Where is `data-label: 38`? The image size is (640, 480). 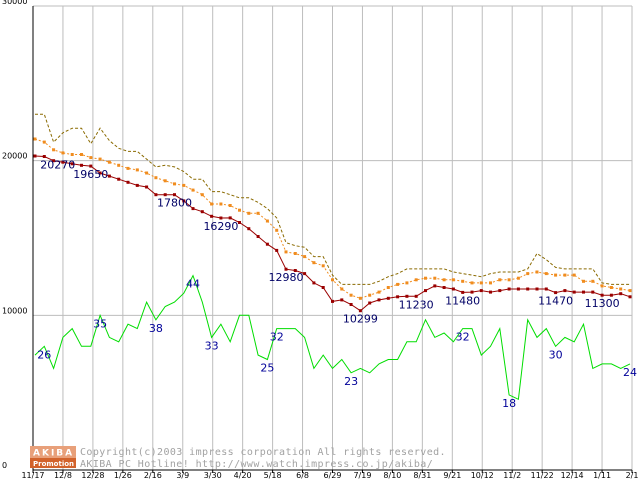 data-label: 38 is located at coordinates (156, 328).